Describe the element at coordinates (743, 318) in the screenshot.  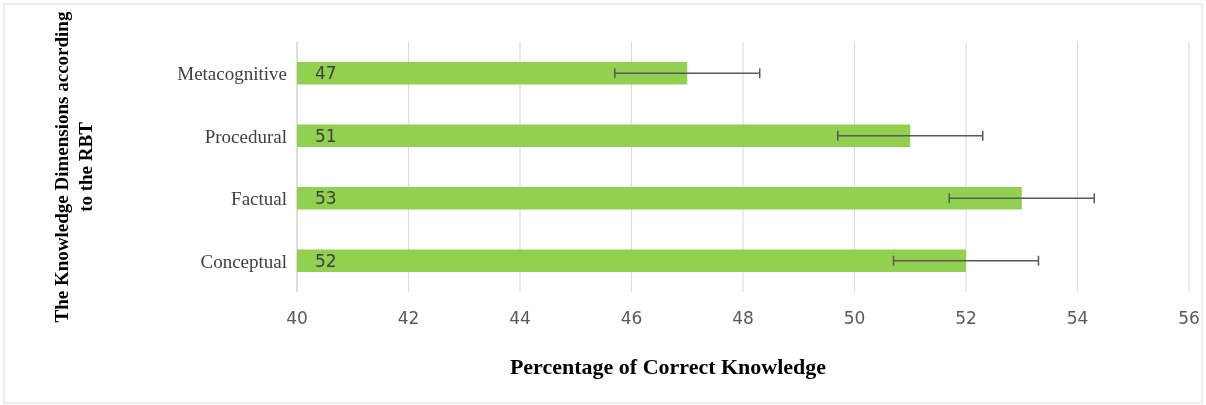
I see `x-tick-label: 48` at that location.